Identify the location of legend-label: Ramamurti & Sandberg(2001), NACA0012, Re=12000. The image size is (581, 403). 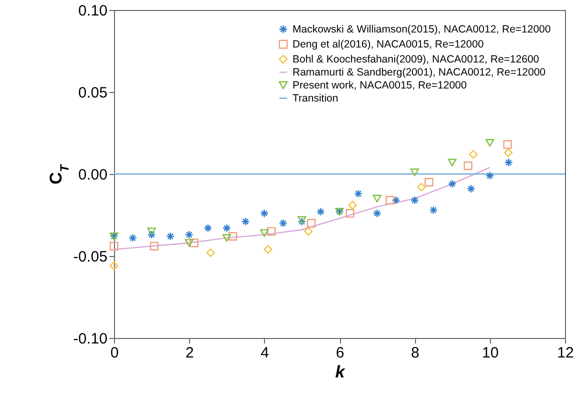
(419, 72).